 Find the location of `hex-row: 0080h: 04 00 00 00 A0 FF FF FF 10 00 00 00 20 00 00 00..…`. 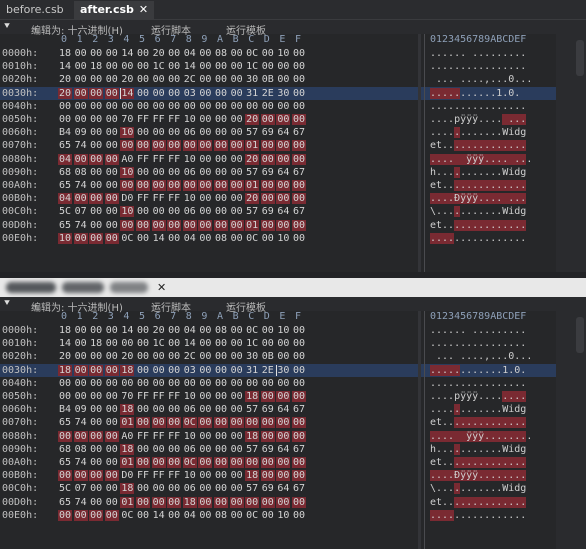

hex-row: 0080h: 04 00 00 00 A0 FF FF FF 10 00 00 00 20 00 00 00..… is located at coordinates (293, 159).